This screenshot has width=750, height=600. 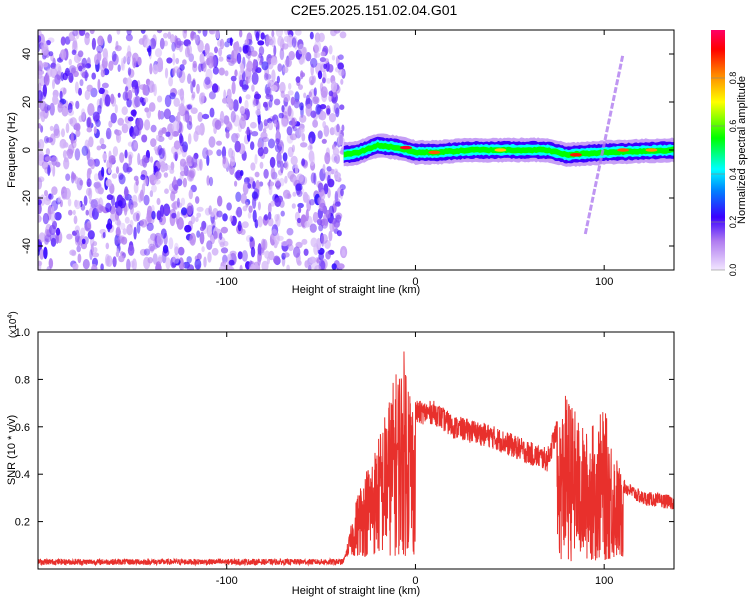 I want to click on y-tick-label: 20, so click(x=27, y=102).